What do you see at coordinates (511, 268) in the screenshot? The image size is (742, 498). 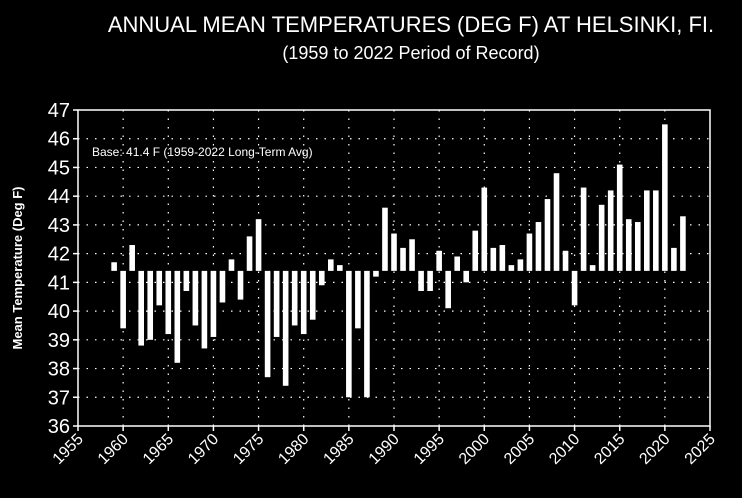 I see `bar-2003` at bounding box center [511, 268].